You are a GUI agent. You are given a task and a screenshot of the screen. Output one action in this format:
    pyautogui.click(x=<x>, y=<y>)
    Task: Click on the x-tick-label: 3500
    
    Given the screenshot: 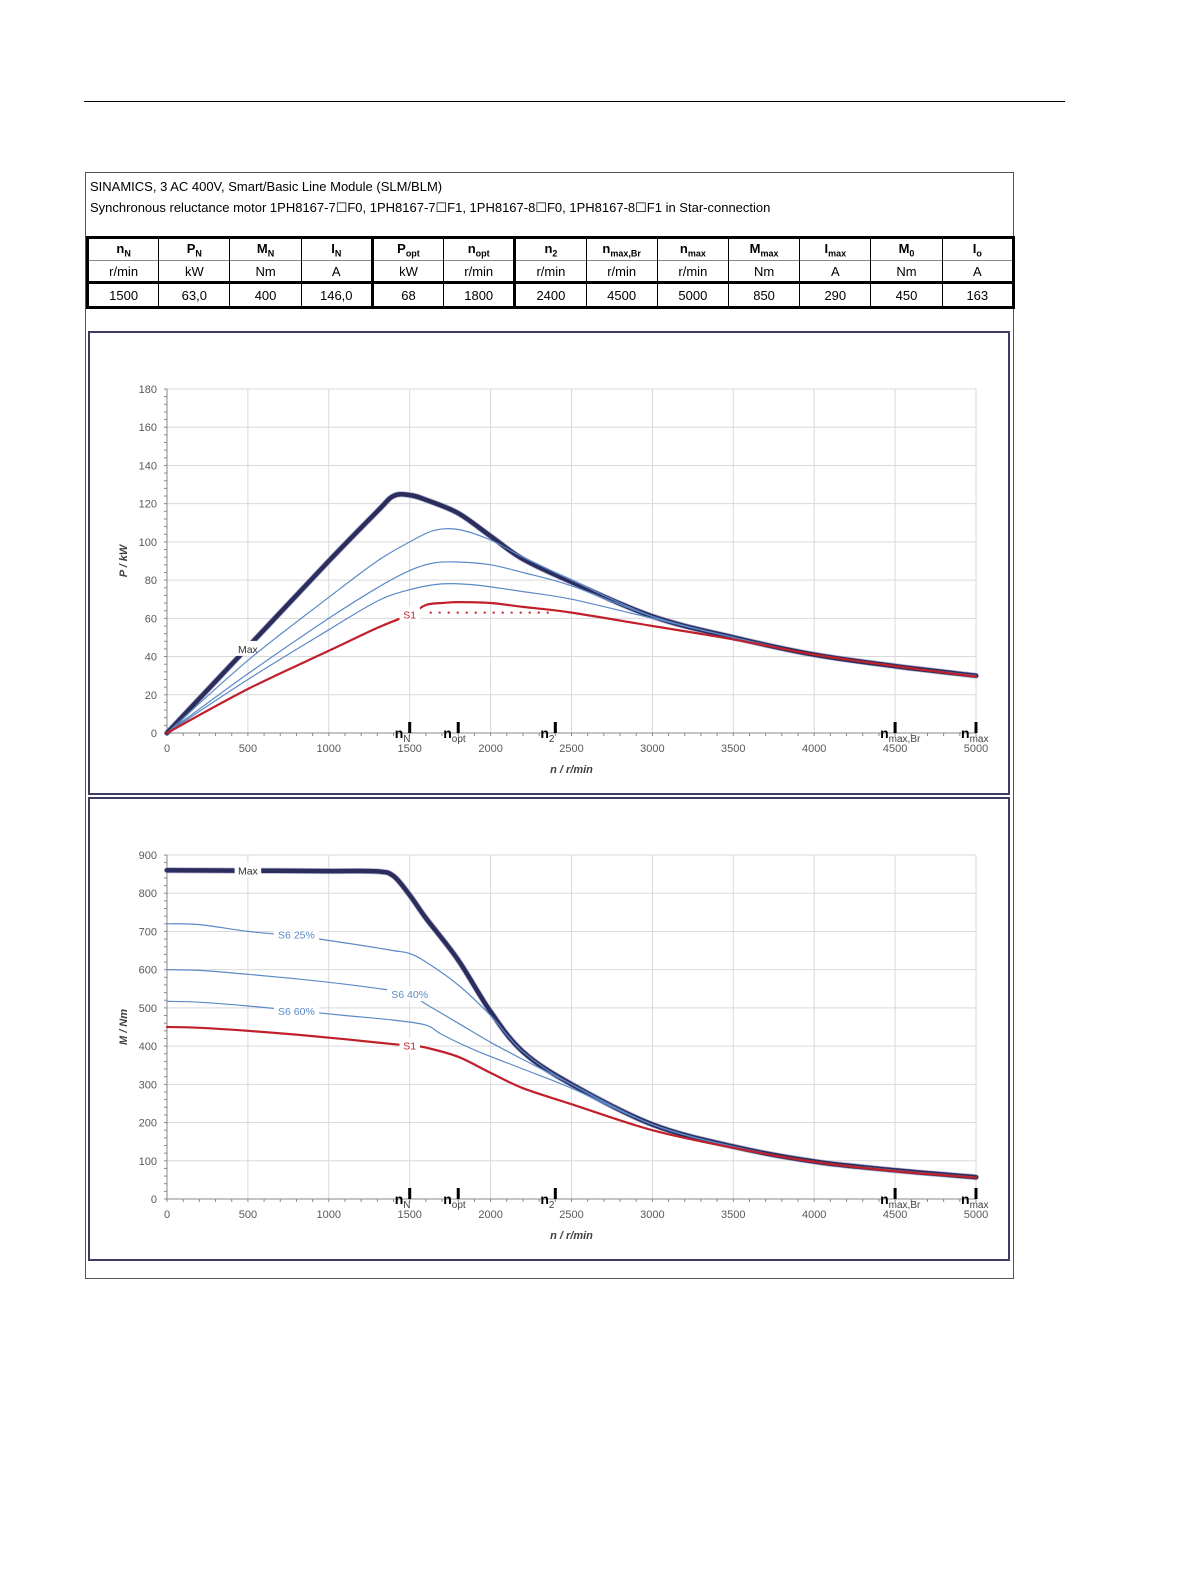 What is the action you would take?
    pyautogui.click(x=733, y=1215)
    